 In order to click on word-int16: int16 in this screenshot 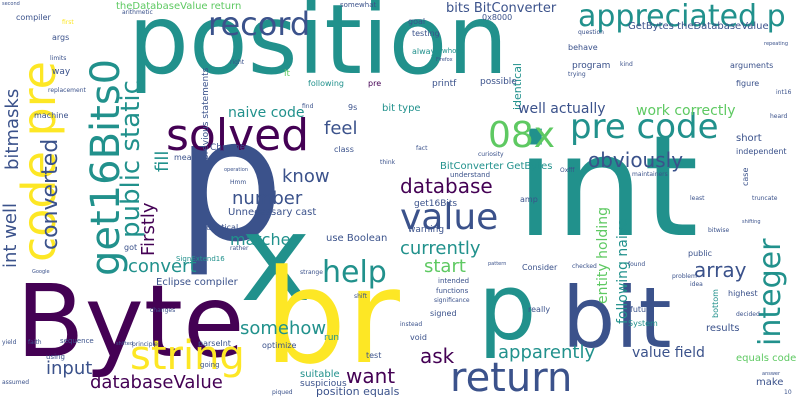, I will do `click(783, 93)`.